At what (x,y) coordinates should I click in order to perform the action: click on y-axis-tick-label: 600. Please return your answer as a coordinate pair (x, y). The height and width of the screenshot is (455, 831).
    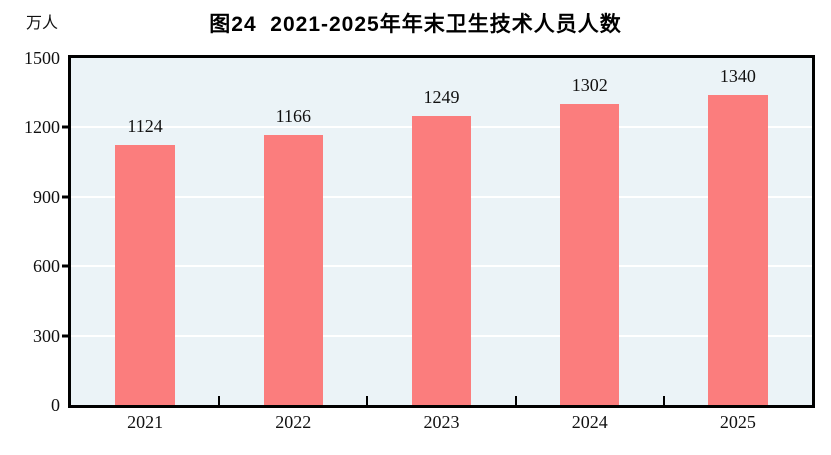
    Looking at the image, I should click on (46, 266).